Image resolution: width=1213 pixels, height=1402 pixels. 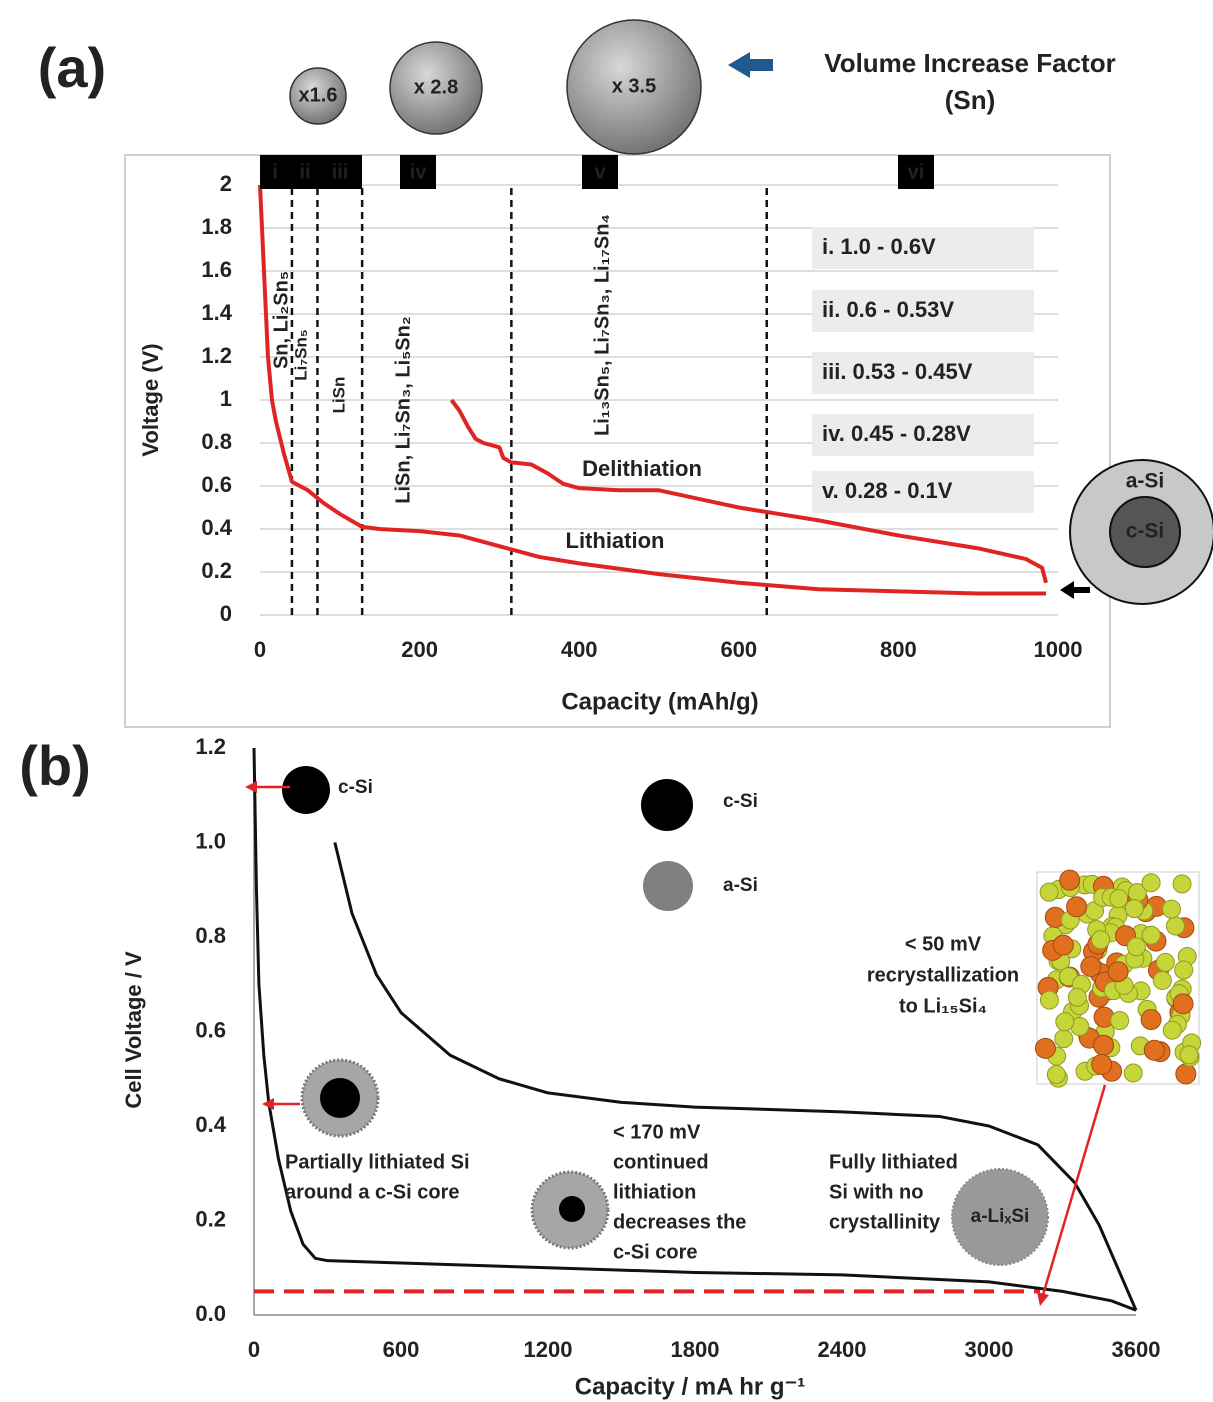 What do you see at coordinates (55, 765) in the screenshot?
I see `panel-label: (b)` at bounding box center [55, 765].